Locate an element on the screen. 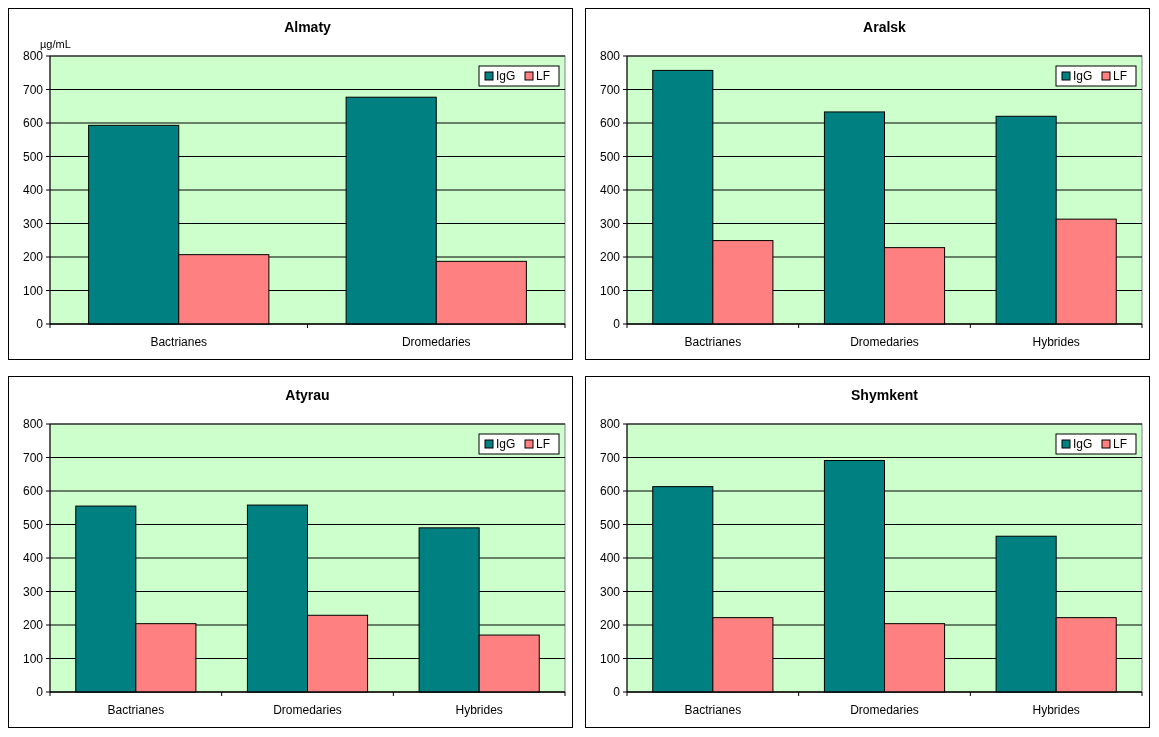  chart-title: Aralsk is located at coordinates (885, 27).